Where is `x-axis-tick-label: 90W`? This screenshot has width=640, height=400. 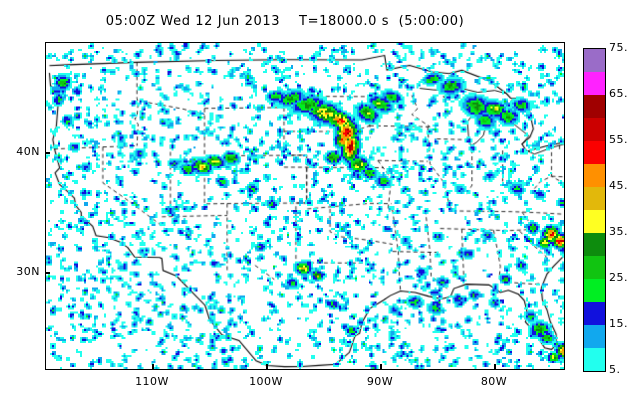
x-axis-tick-label: 90W is located at coordinates (380, 381).